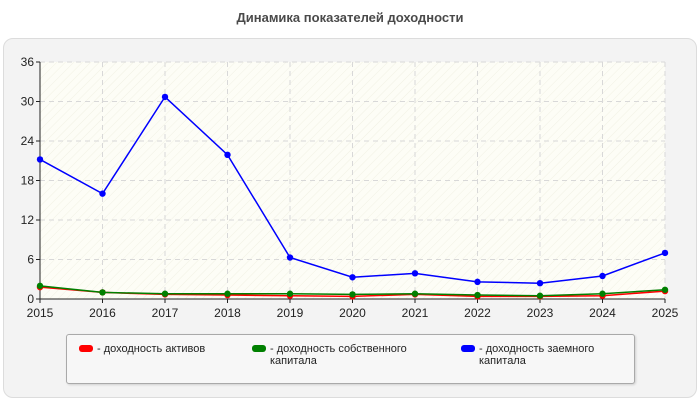 This screenshot has height=400, width=700. Describe the element at coordinates (227, 313) in the screenshot. I see `x-tick-label: 2018` at that location.